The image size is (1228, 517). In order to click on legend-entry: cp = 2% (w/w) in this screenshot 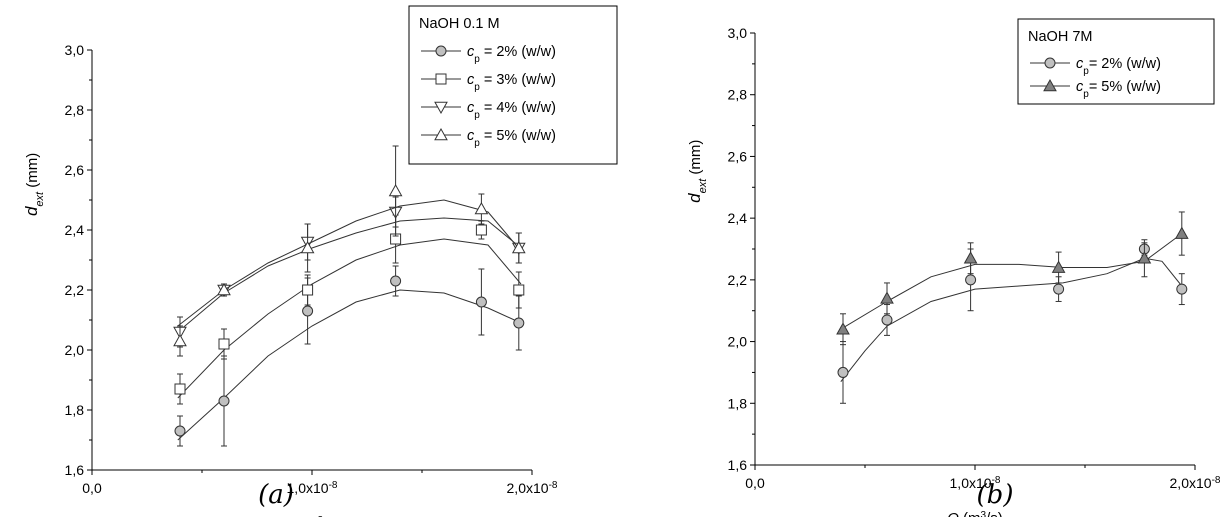, I will do `click(511, 54)`.